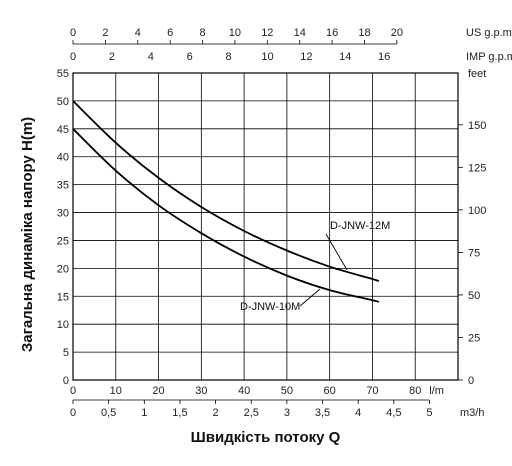 The width and height of the screenshot is (512, 466). Describe the element at coordinates (73, 33) in the screenshot. I see `usgpm-tick-label: 0` at that location.